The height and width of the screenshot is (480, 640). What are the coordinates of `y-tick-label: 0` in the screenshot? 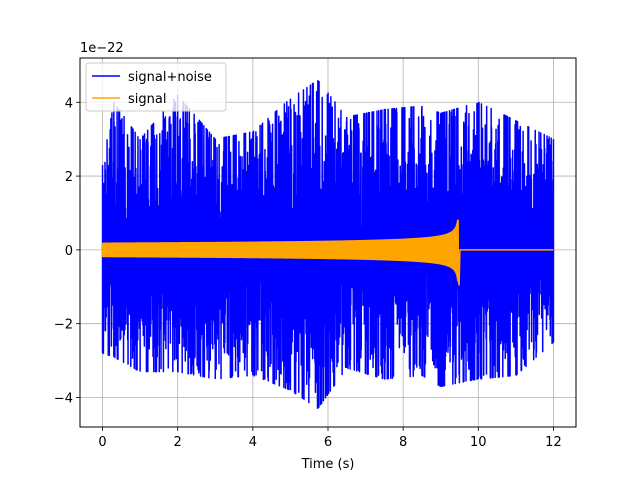 It's located at (69, 251).